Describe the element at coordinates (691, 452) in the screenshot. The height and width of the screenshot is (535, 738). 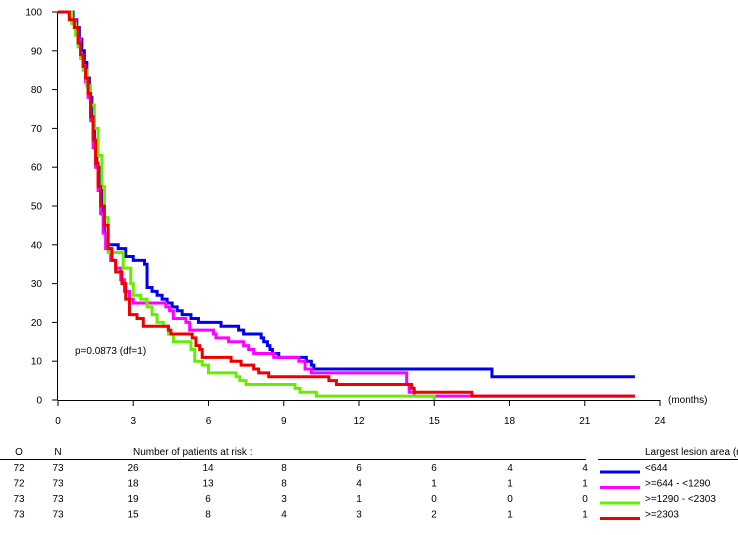
I see `legend-title: Largest lesion area (r` at that location.